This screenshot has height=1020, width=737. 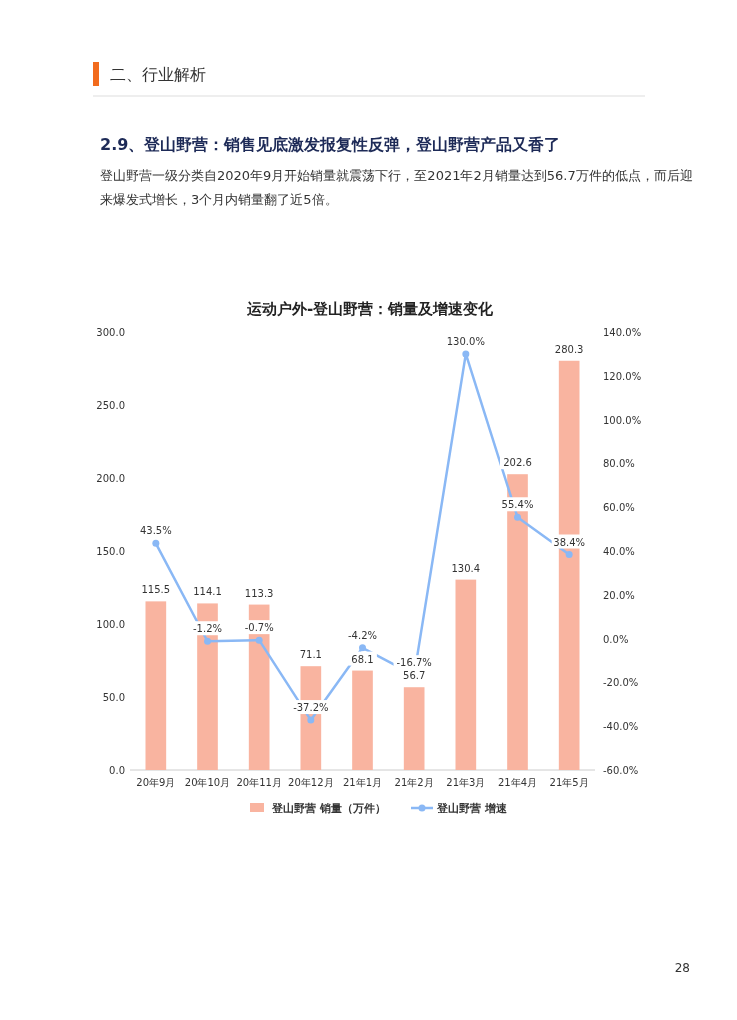 I want to click on data-label: 130.0%, so click(x=465, y=341).